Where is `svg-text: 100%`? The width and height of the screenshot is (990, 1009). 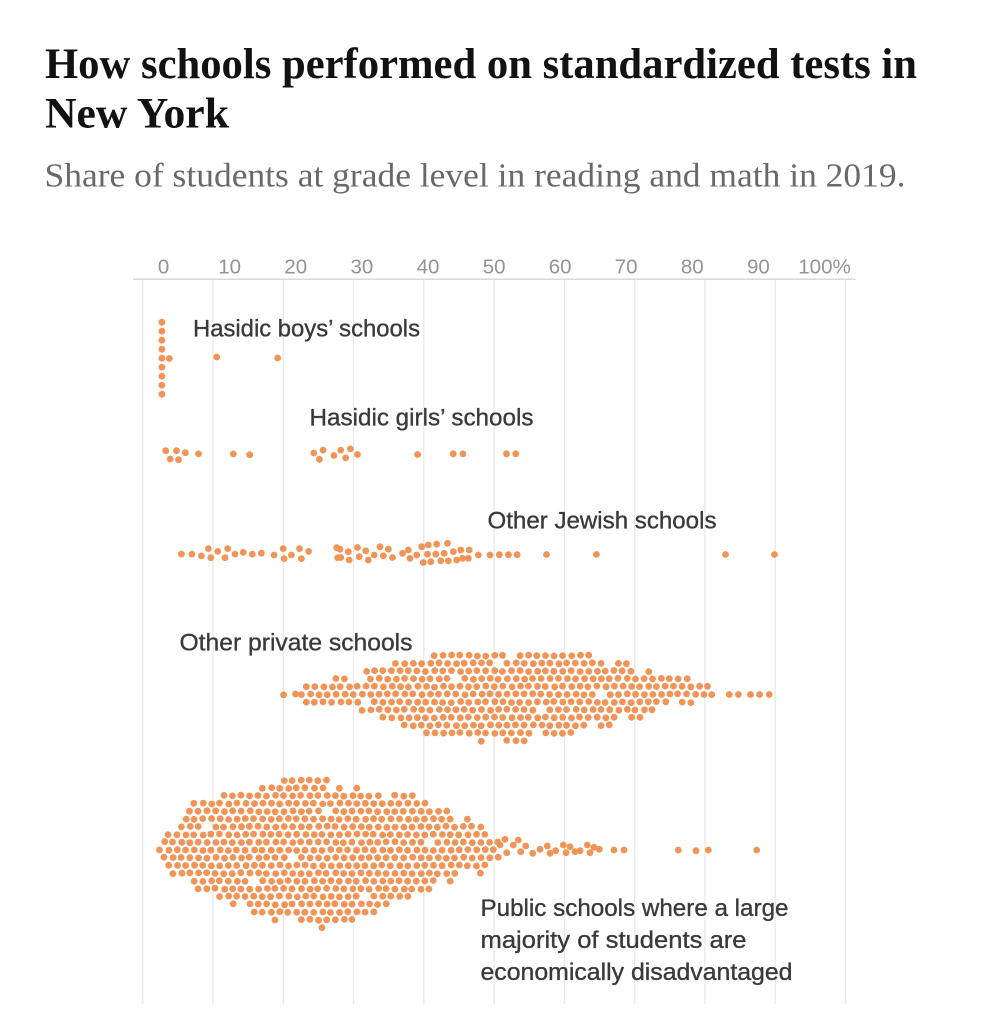 svg-text: 100% is located at coordinates (824, 267).